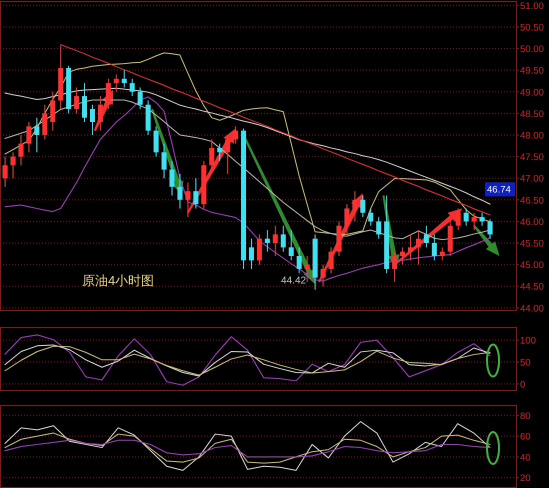 This screenshot has height=488, width=549. I want to click on y-tick-label: 50, so click(525, 363).